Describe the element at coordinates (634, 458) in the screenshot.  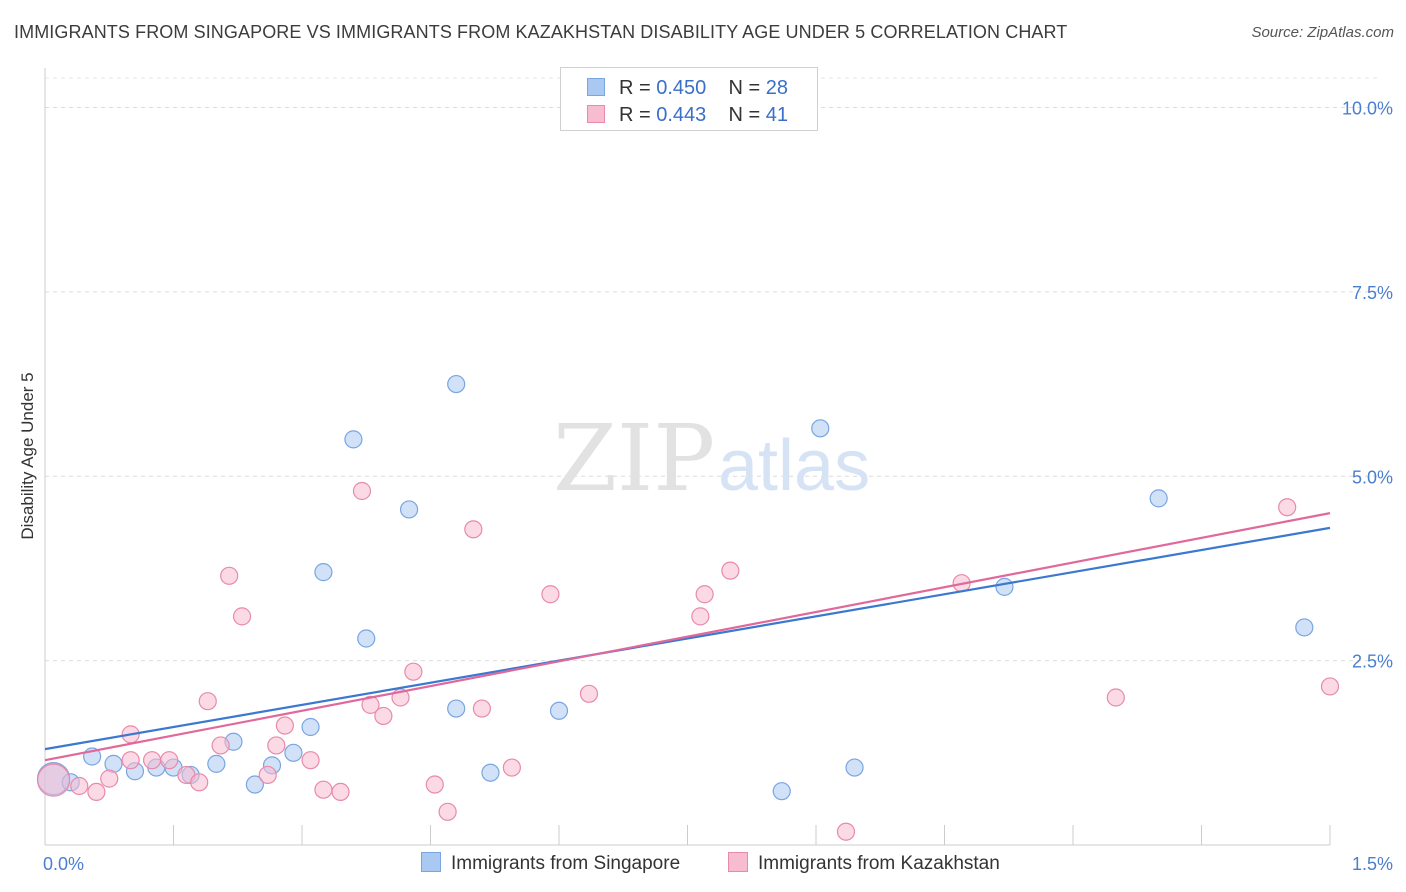
I see `watermark-zip: ZIP` at that location.